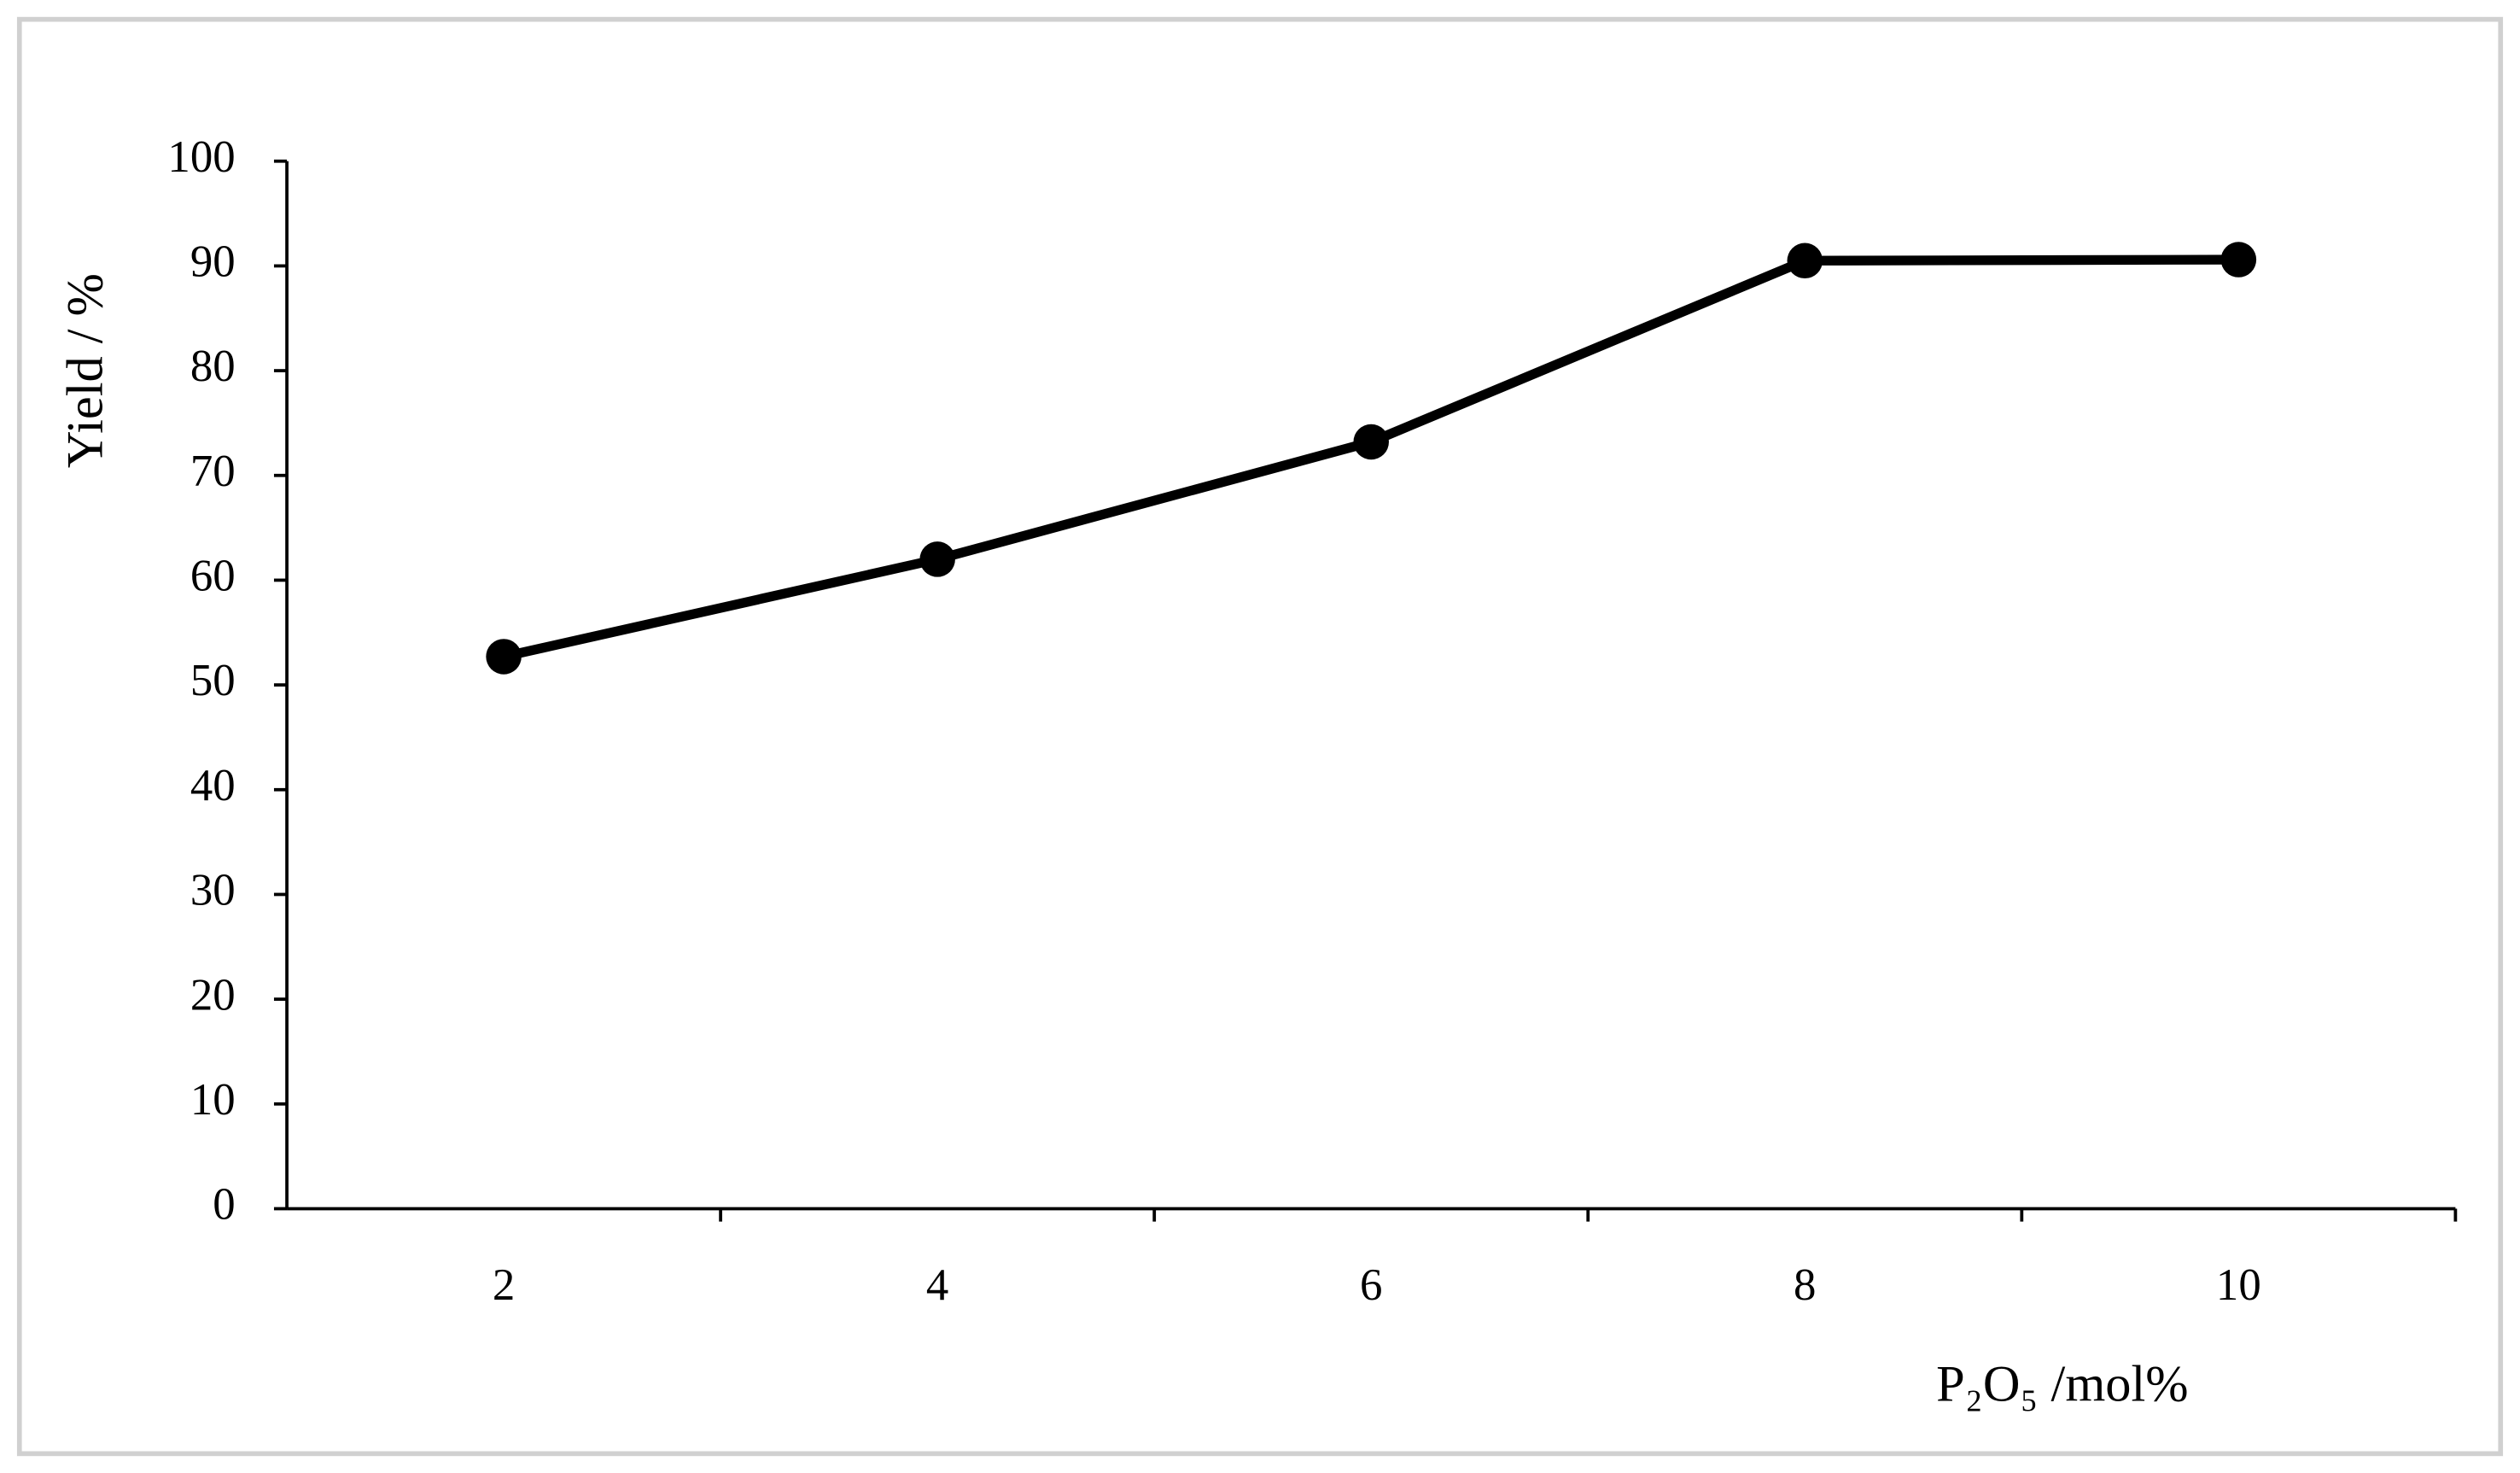 The height and width of the screenshot is (1473, 2520). I want to click on y-tick-label: 100, so click(201, 157).